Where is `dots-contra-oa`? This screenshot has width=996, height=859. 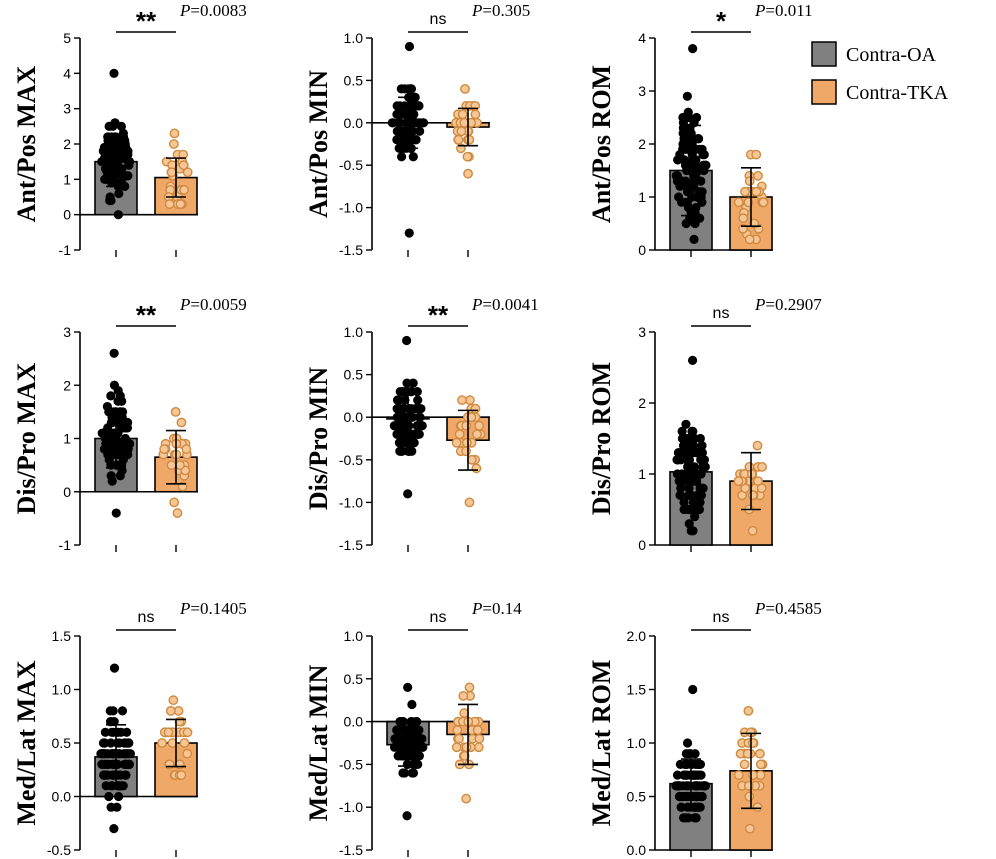
dots-contra-oa is located at coordinates (116, 144).